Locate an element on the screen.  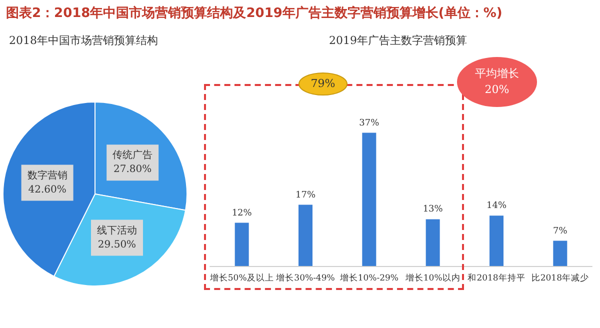
data-label: 14% is located at coordinates (496, 206).